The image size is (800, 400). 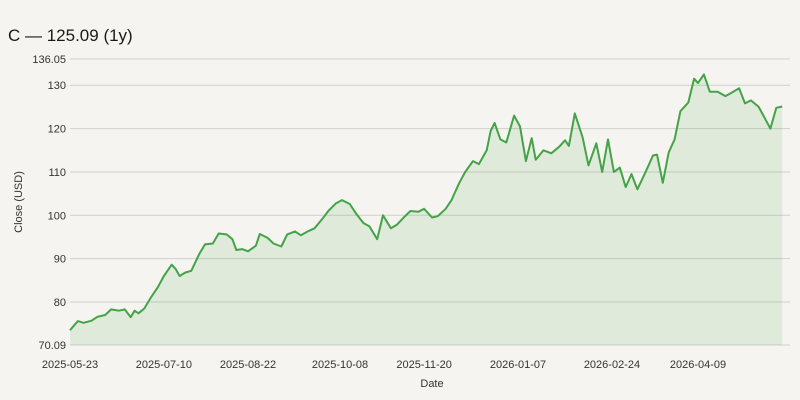 I want to click on y-tick-label: 136.05, so click(x=49, y=60).